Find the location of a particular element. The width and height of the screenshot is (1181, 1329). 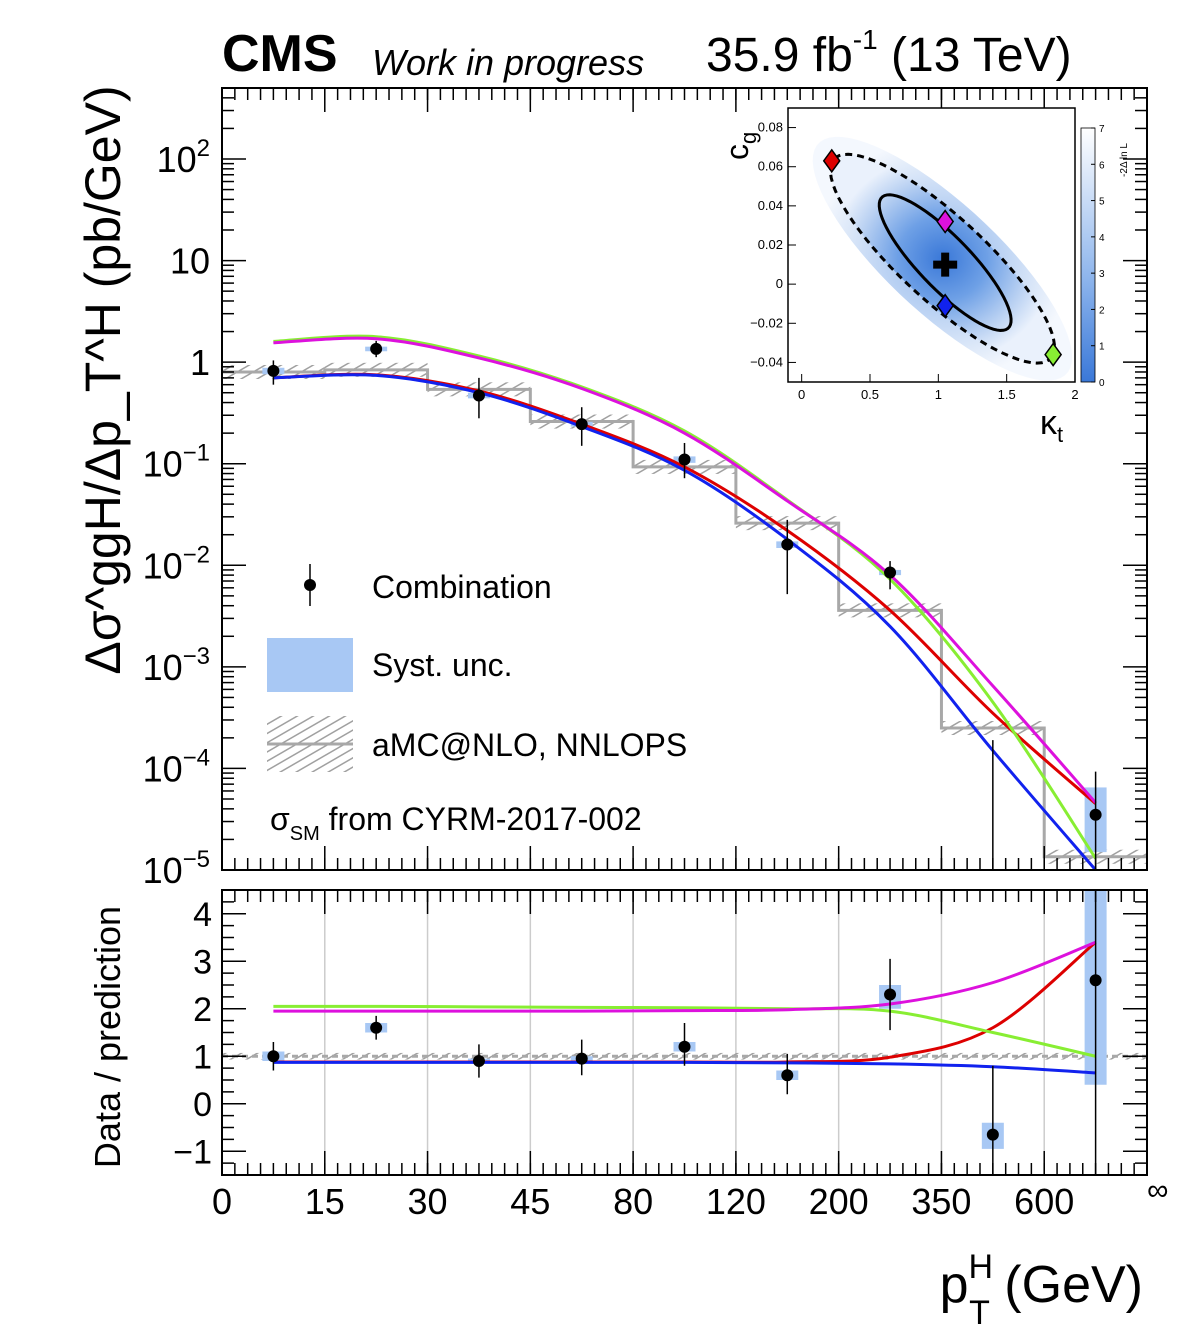

contour-dashed is located at coordinates (942, 258).